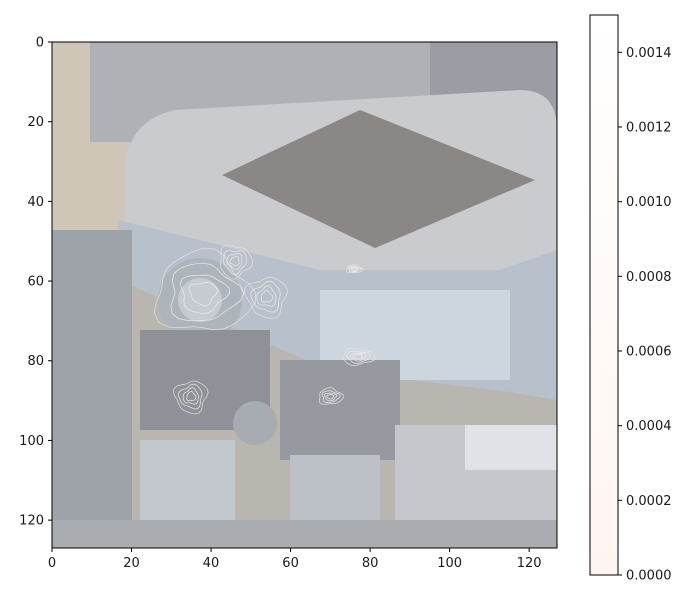 The width and height of the screenshot is (700, 604). What do you see at coordinates (529, 563) in the screenshot?
I see `x-tick-label: 120` at bounding box center [529, 563].